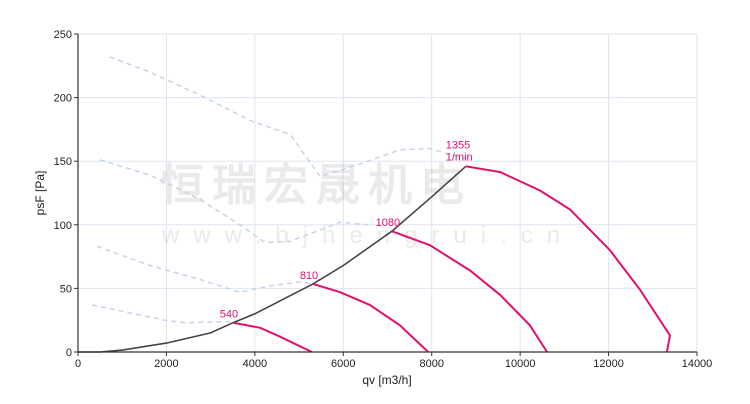 The height and width of the screenshot is (404, 750). I want to click on watermark: 恒瑞宏晟机电 www.bjhengrui.cn, so click(367, 205).